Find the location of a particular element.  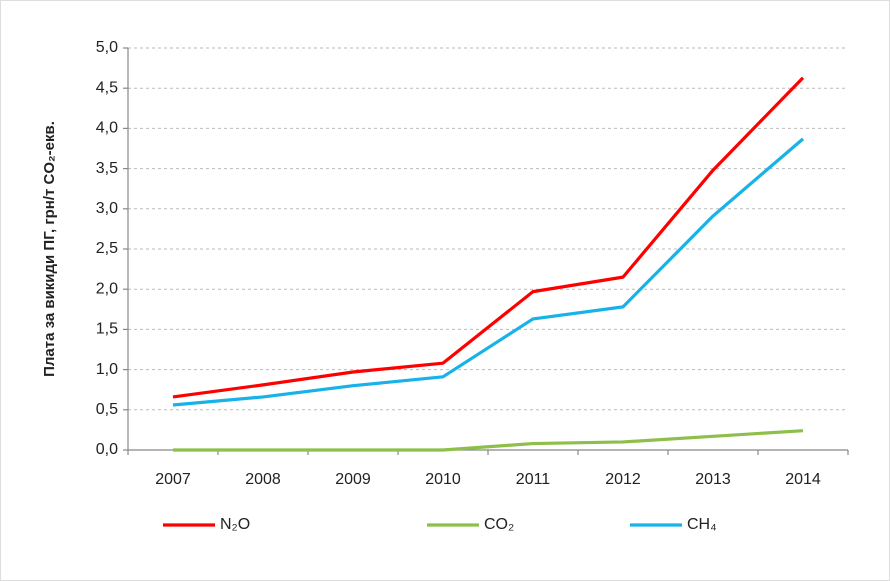

y-tick-label: 3,5 is located at coordinates (107, 168).